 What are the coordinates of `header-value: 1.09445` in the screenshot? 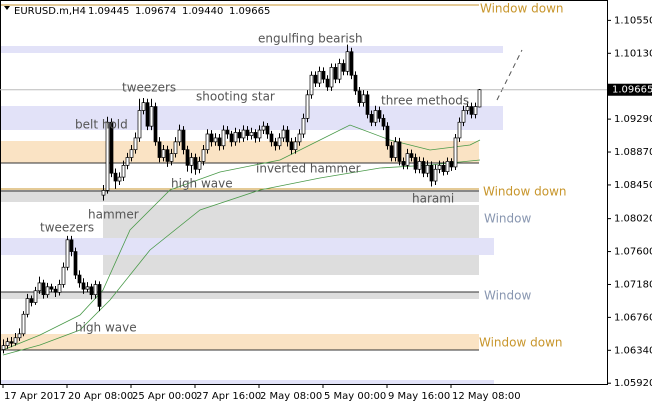 It's located at (108, 11).